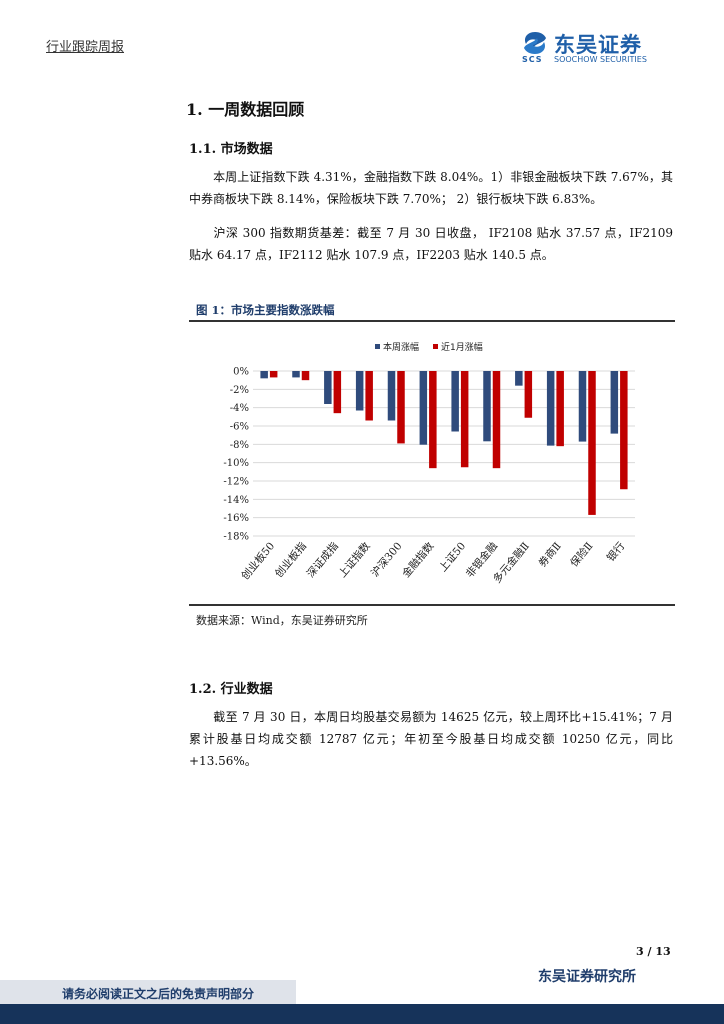 Image resolution: width=724 pixels, height=1024 pixels. I want to click on y-tick-label: -18%, so click(236, 537).